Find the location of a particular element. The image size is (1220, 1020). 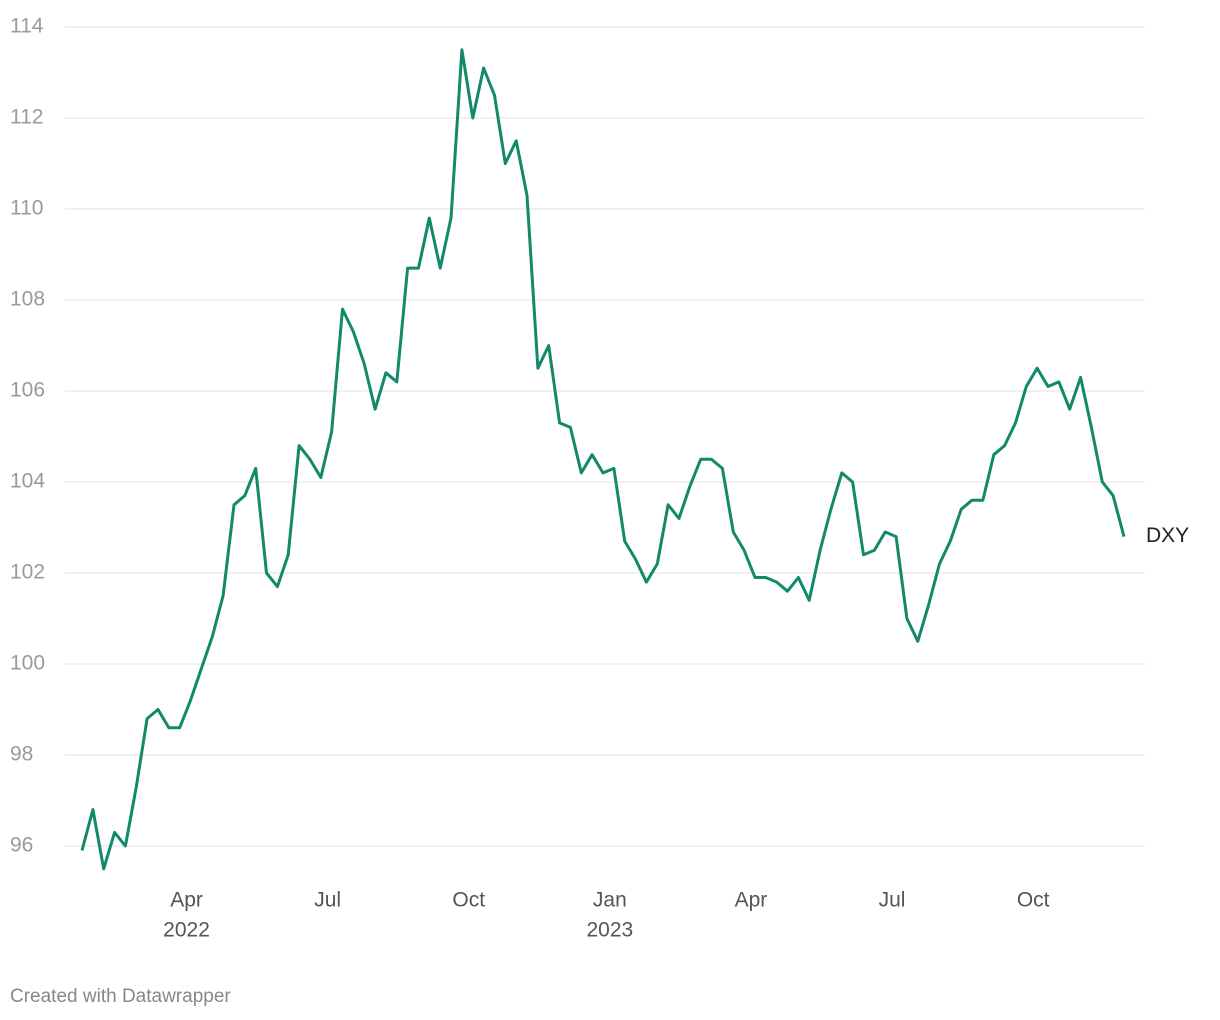

y-tick-label: 114 is located at coordinates (27, 26).